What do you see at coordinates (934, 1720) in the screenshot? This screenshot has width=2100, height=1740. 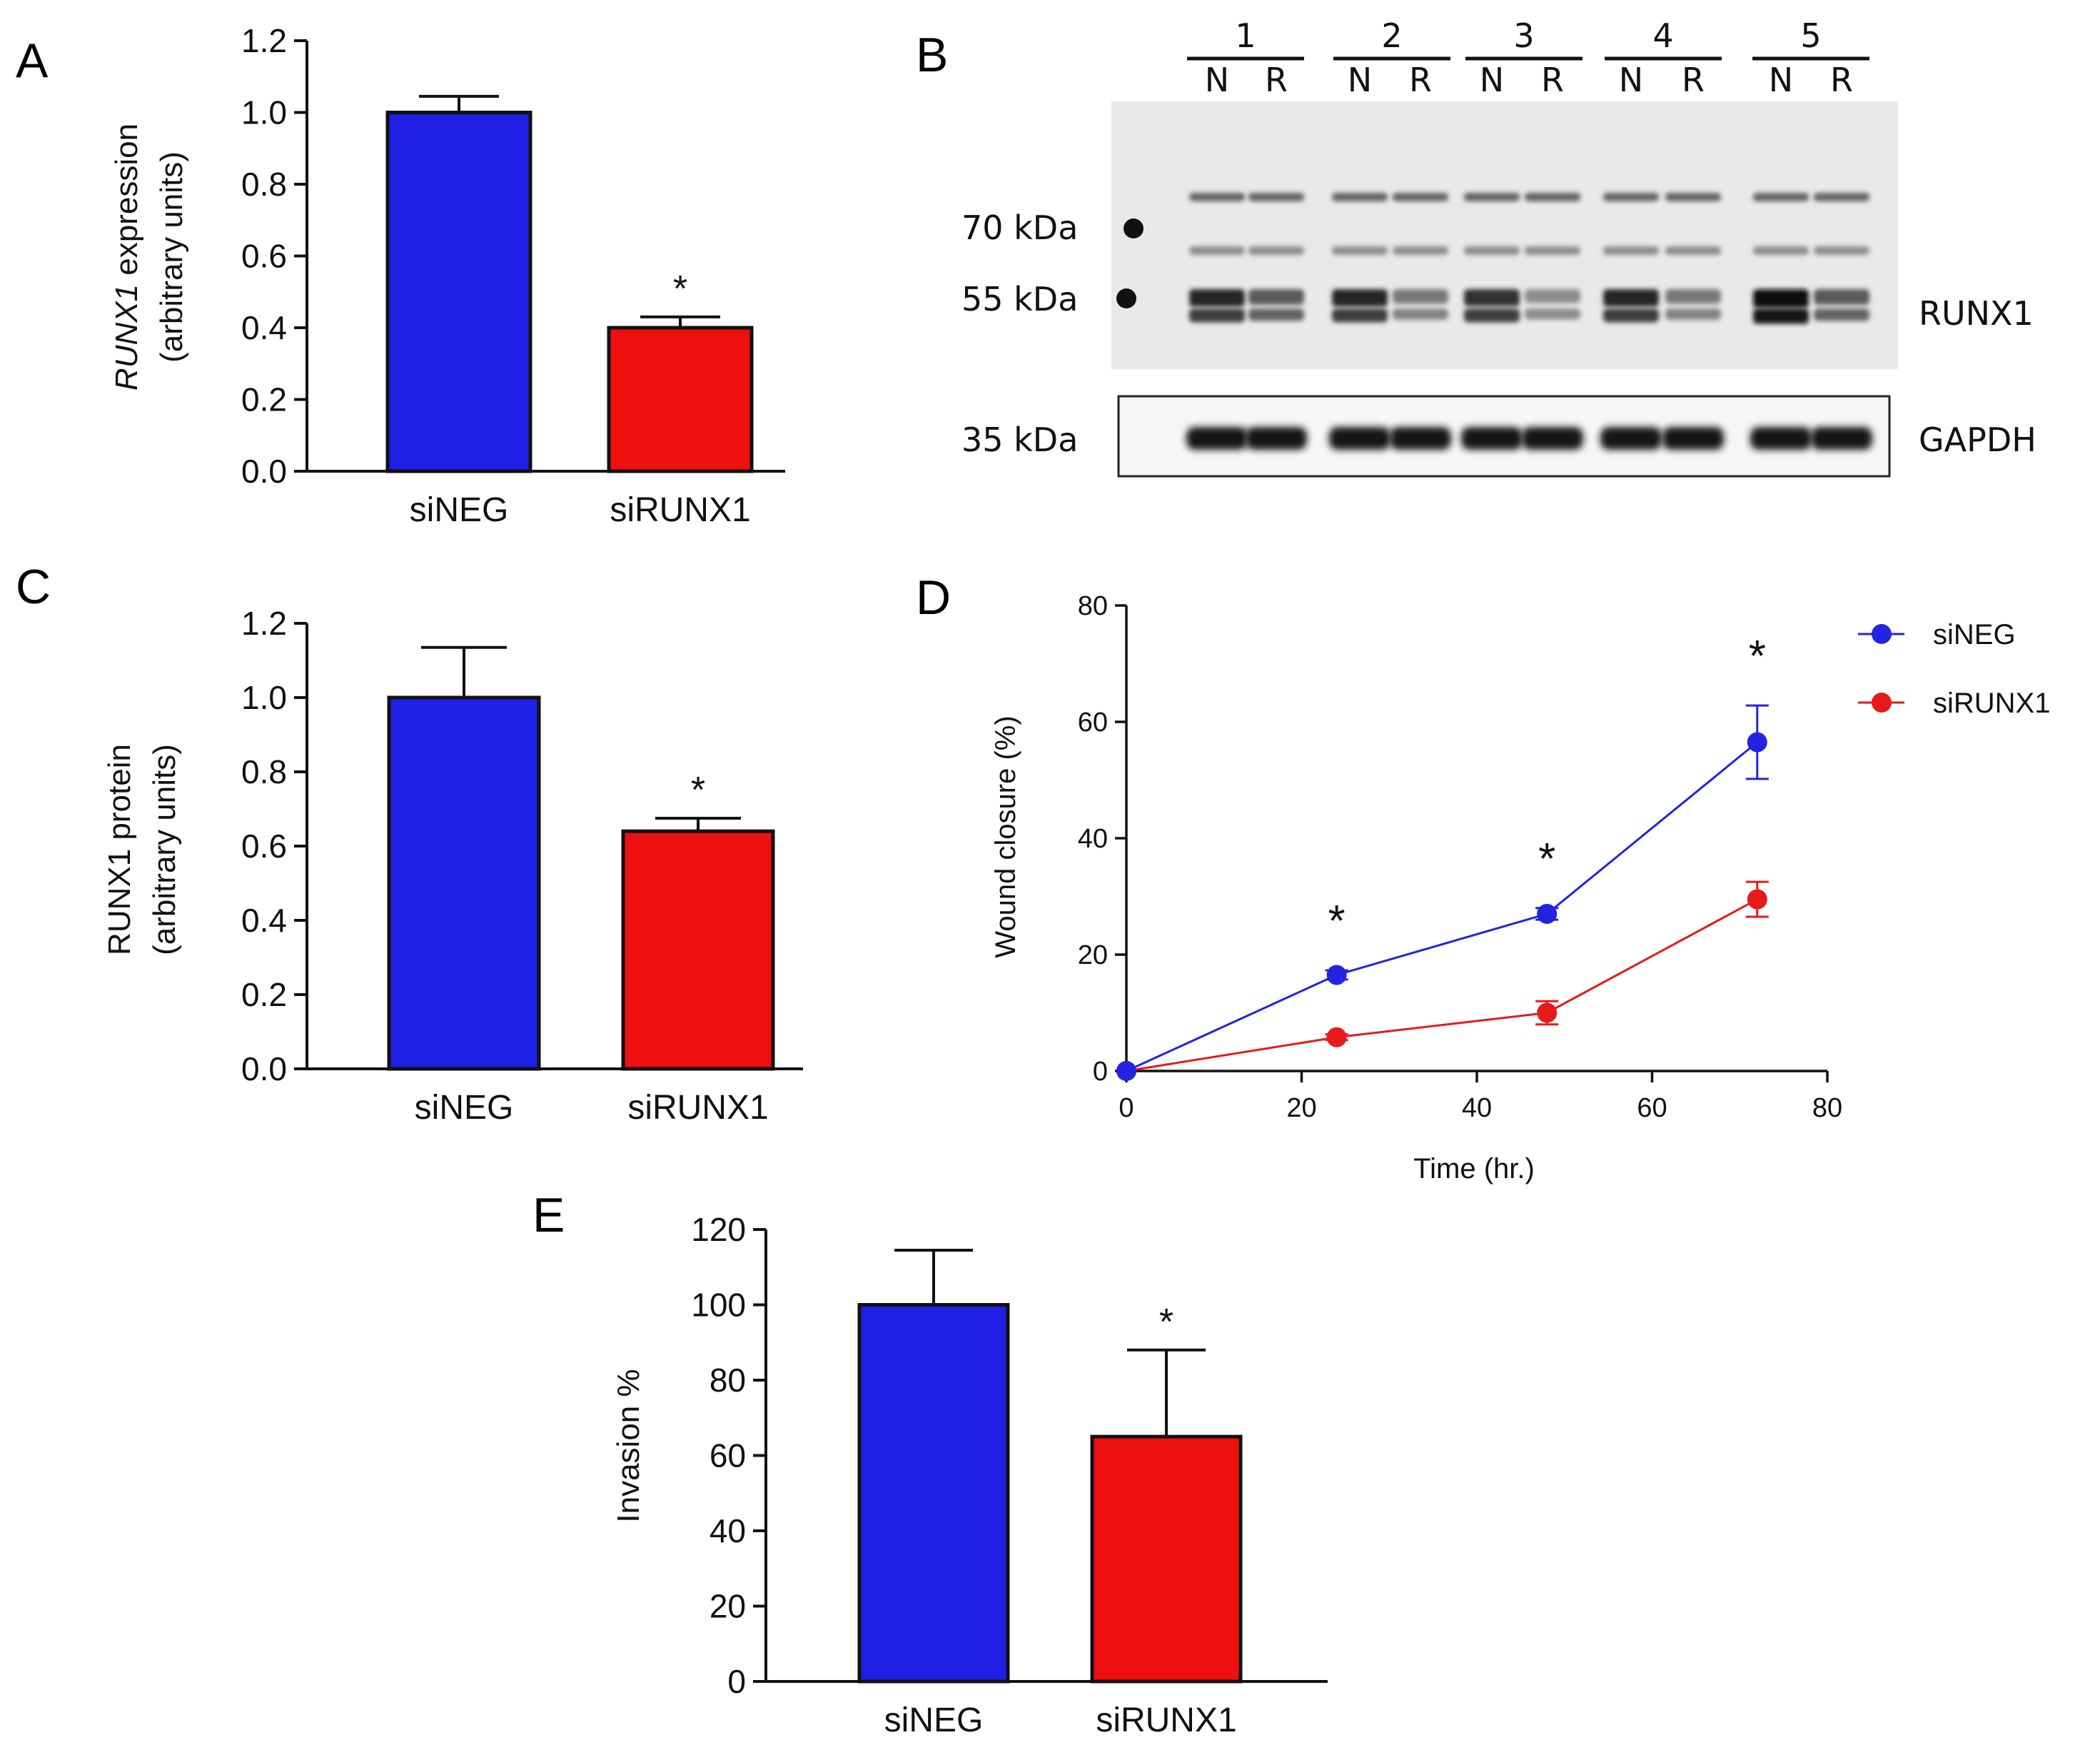 I see `panel-e-category-label: siNEG` at bounding box center [934, 1720].